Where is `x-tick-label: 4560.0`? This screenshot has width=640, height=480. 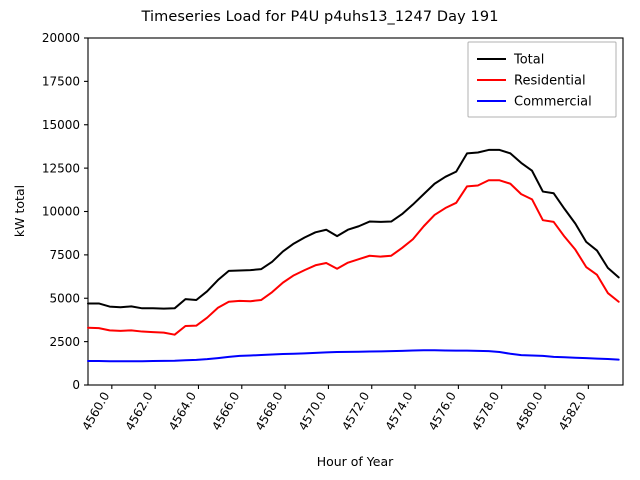
x-tick-label: 4560.0 is located at coordinates (95, 411).